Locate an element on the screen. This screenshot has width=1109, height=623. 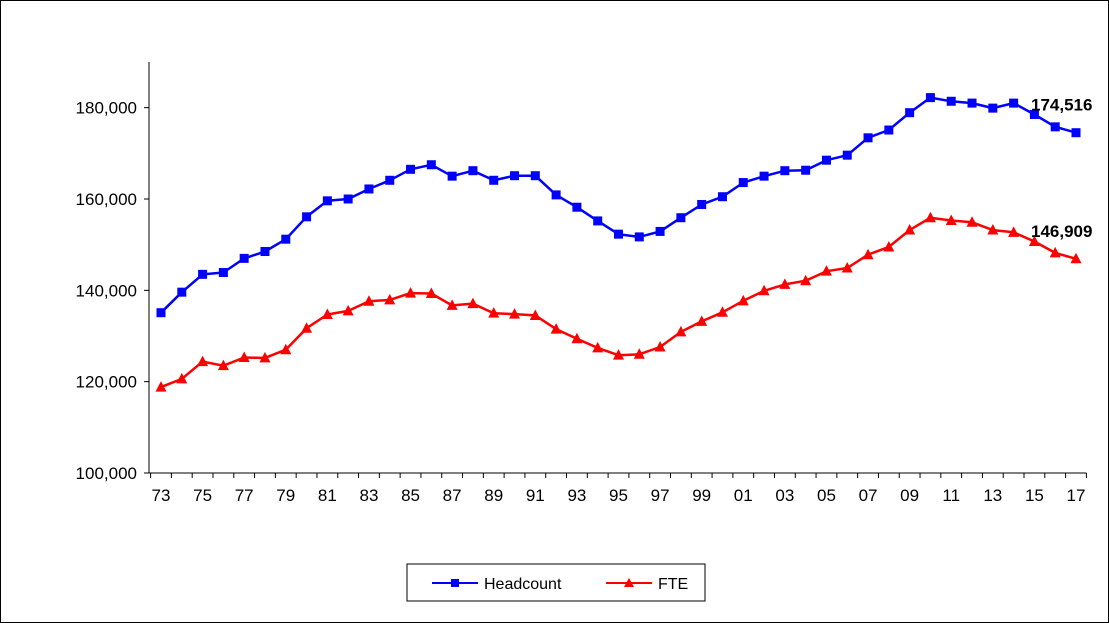
x-tick-label: 97 is located at coordinates (660, 495).